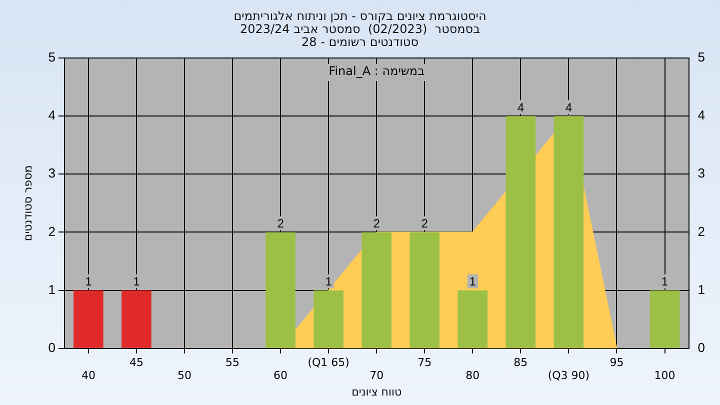 The width and height of the screenshot is (720, 405). What do you see at coordinates (702, 231) in the screenshot?
I see `y2-tick-label: 2` at bounding box center [702, 231].